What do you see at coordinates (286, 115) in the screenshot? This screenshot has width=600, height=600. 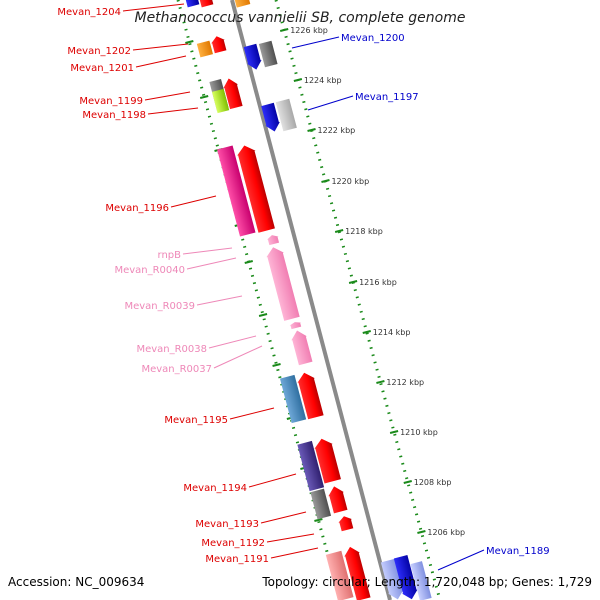 I see `gene-mevan-1197b` at bounding box center [286, 115].